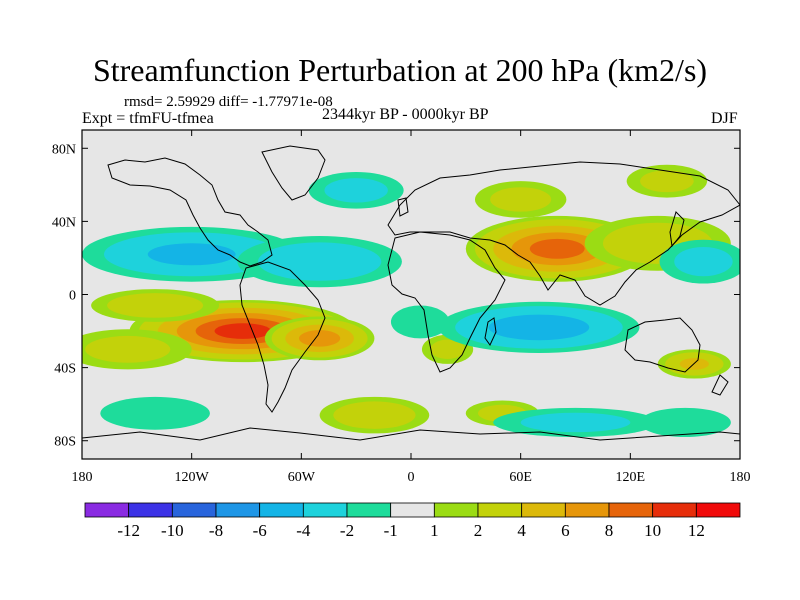 Image resolution: width=800 pixels, height=600 pixels. I want to click on period-label: 2344kyr BP - 0000kyr BP, so click(405, 114).